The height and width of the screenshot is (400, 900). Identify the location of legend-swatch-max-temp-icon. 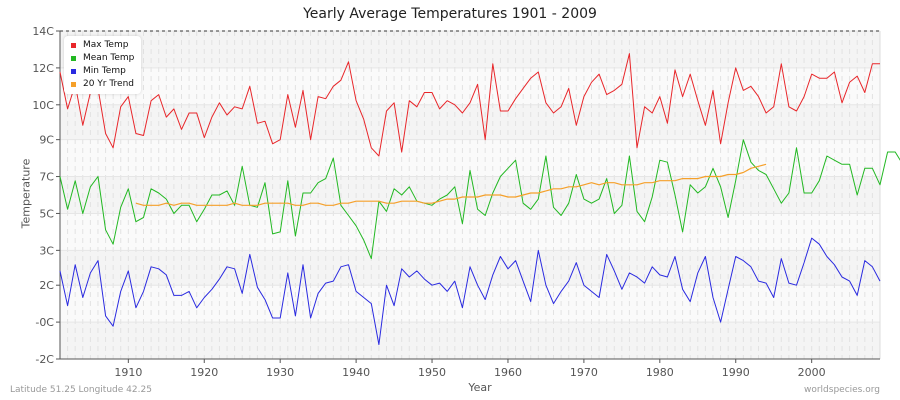
(73, 45).